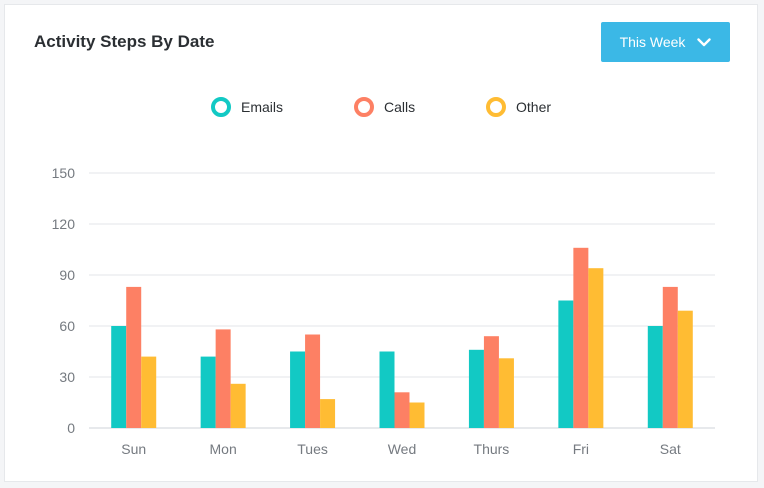 This screenshot has width=764, height=488. I want to click on legend-item-other: Other, so click(518, 107).